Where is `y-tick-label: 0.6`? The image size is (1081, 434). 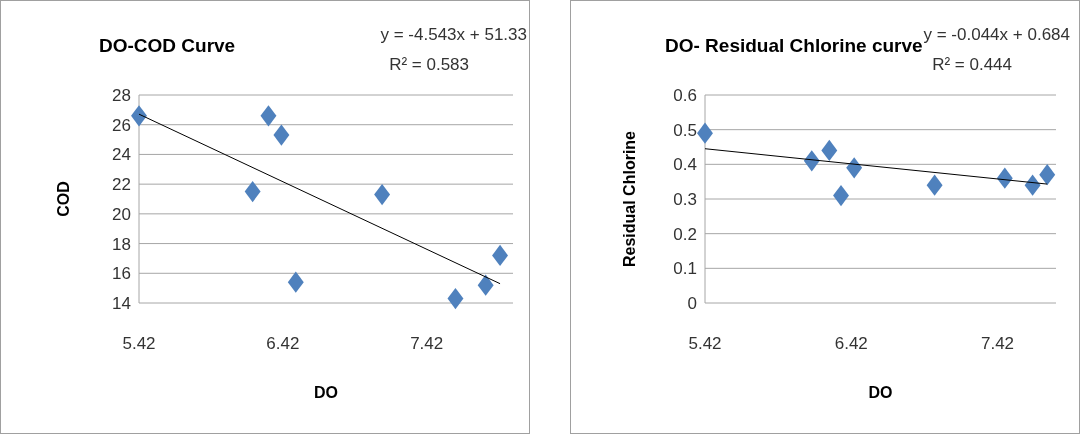 y-tick-label: 0.6 is located at coordinates (685, 95).